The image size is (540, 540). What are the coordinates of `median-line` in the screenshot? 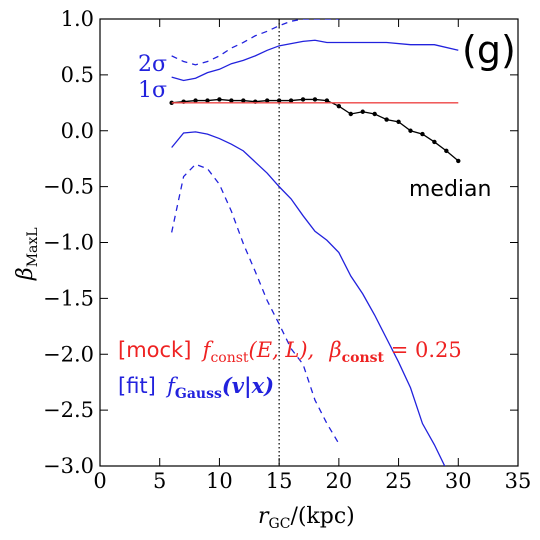 It's located at (315, 130).